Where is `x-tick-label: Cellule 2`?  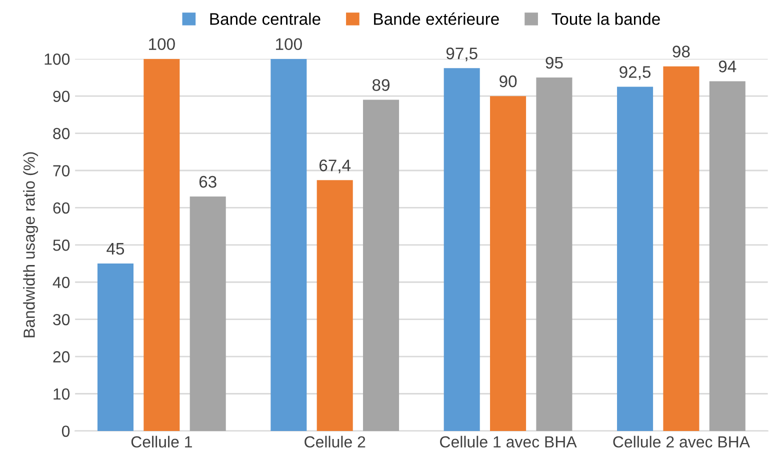
x-tick-label: Cellule 2 is located at coordinates (335, 442).